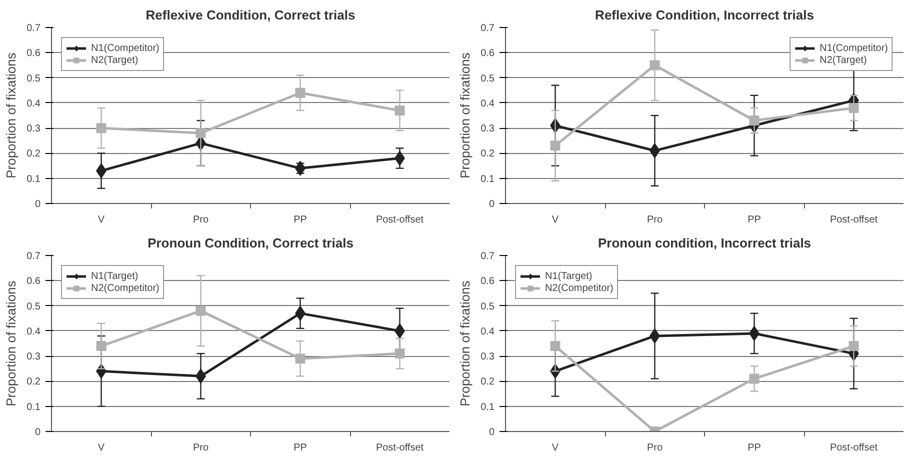 This screenshot has width=908, height=456. Describe the element at coordinates (704, 15) in the screenshot. I see `chart-title: Reflexive Condition, Incorrect trials` at that location.